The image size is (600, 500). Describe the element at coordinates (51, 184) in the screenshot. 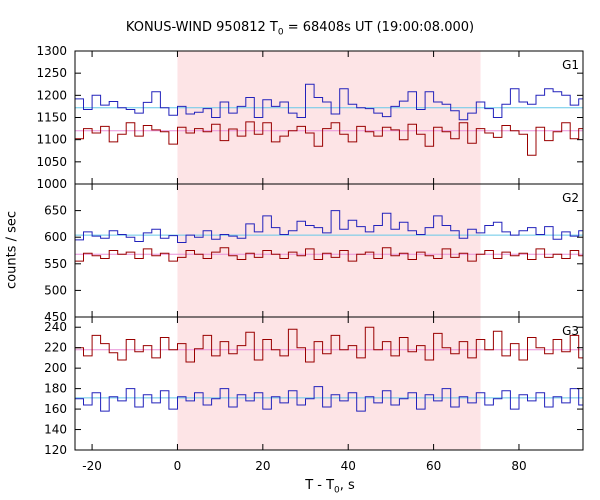

I see `g1-ytick-label: 1000` at that location.